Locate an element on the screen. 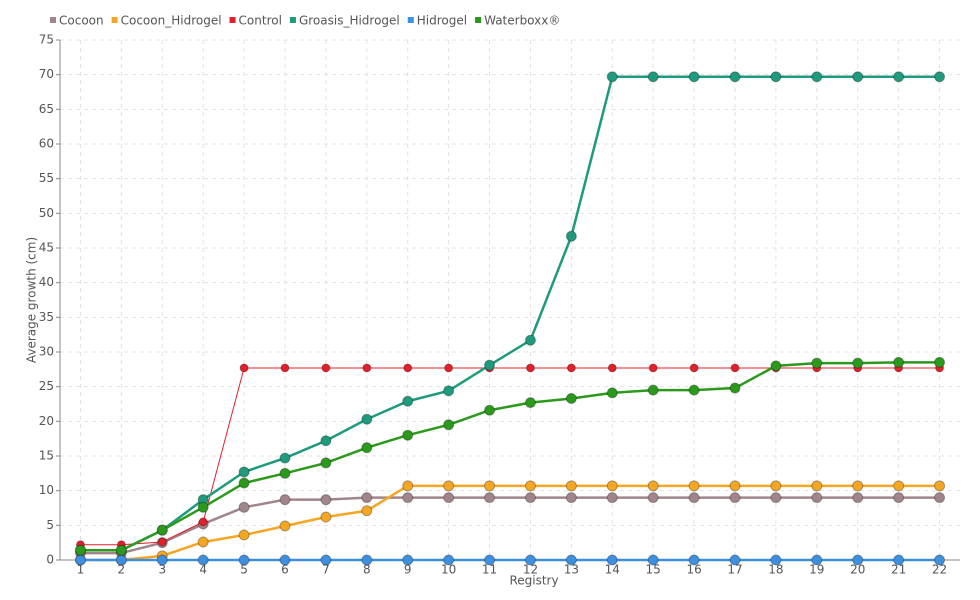 Image resolution: width=980 pixels, height=600 pixels. x-tick-label: 10 is located at coordinates (448, 570).